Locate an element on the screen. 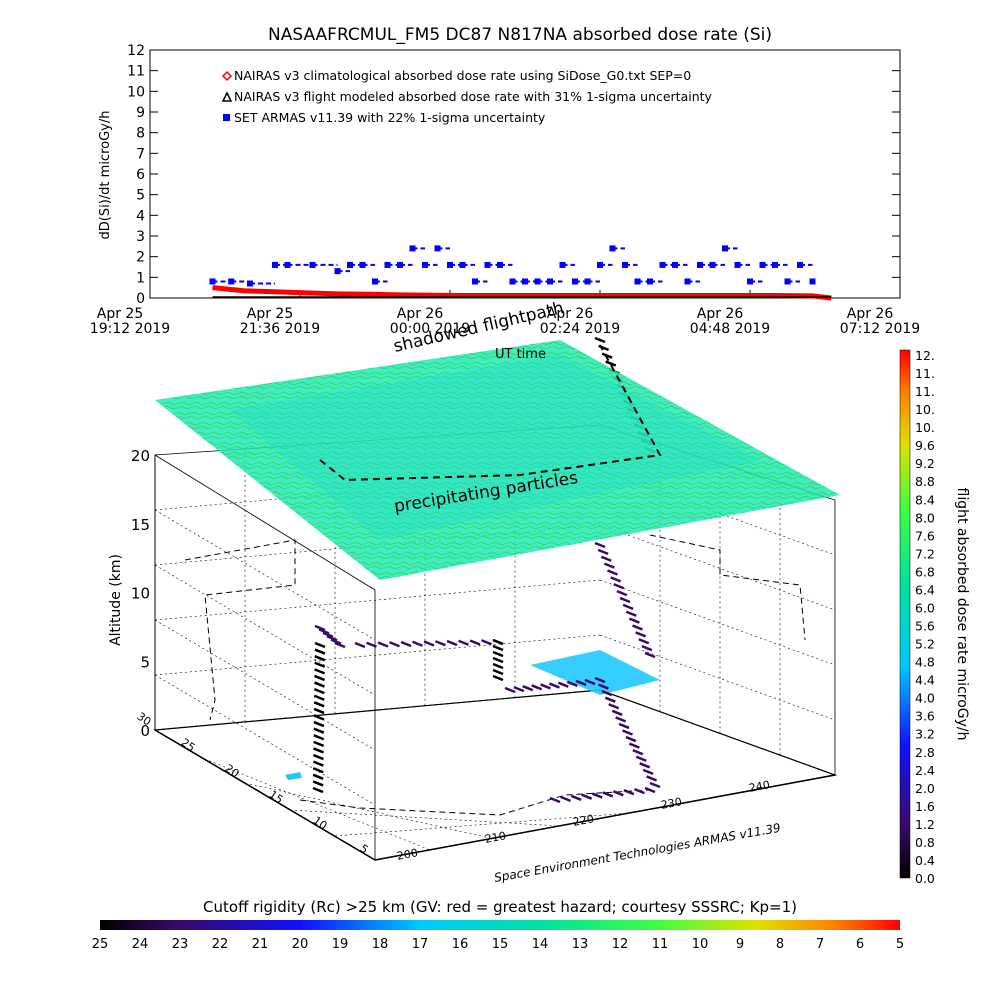 The height and width of the screenshot is (1000, 1000). dose-rate-tick-label: 1.2 is located at coordinates (925, 824).